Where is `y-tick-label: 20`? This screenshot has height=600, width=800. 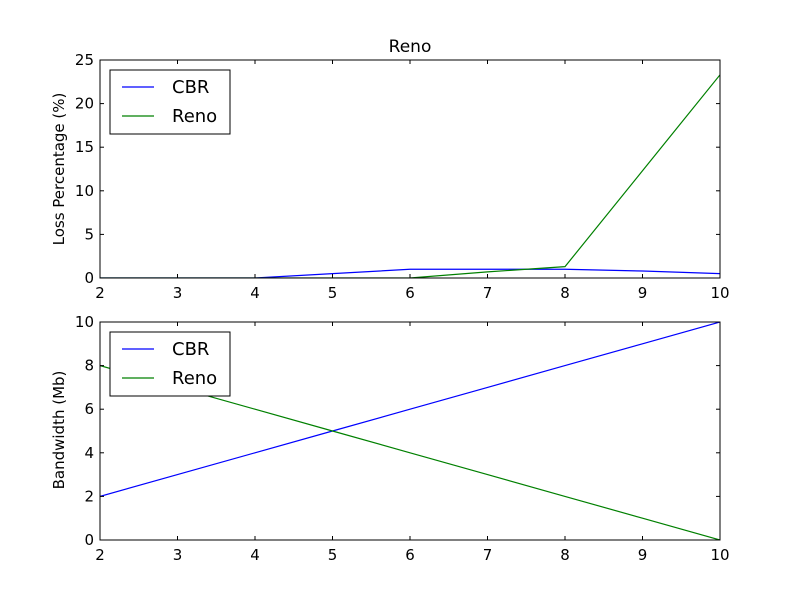 y-tick-label: 20 is located at coordinates (84, 104).